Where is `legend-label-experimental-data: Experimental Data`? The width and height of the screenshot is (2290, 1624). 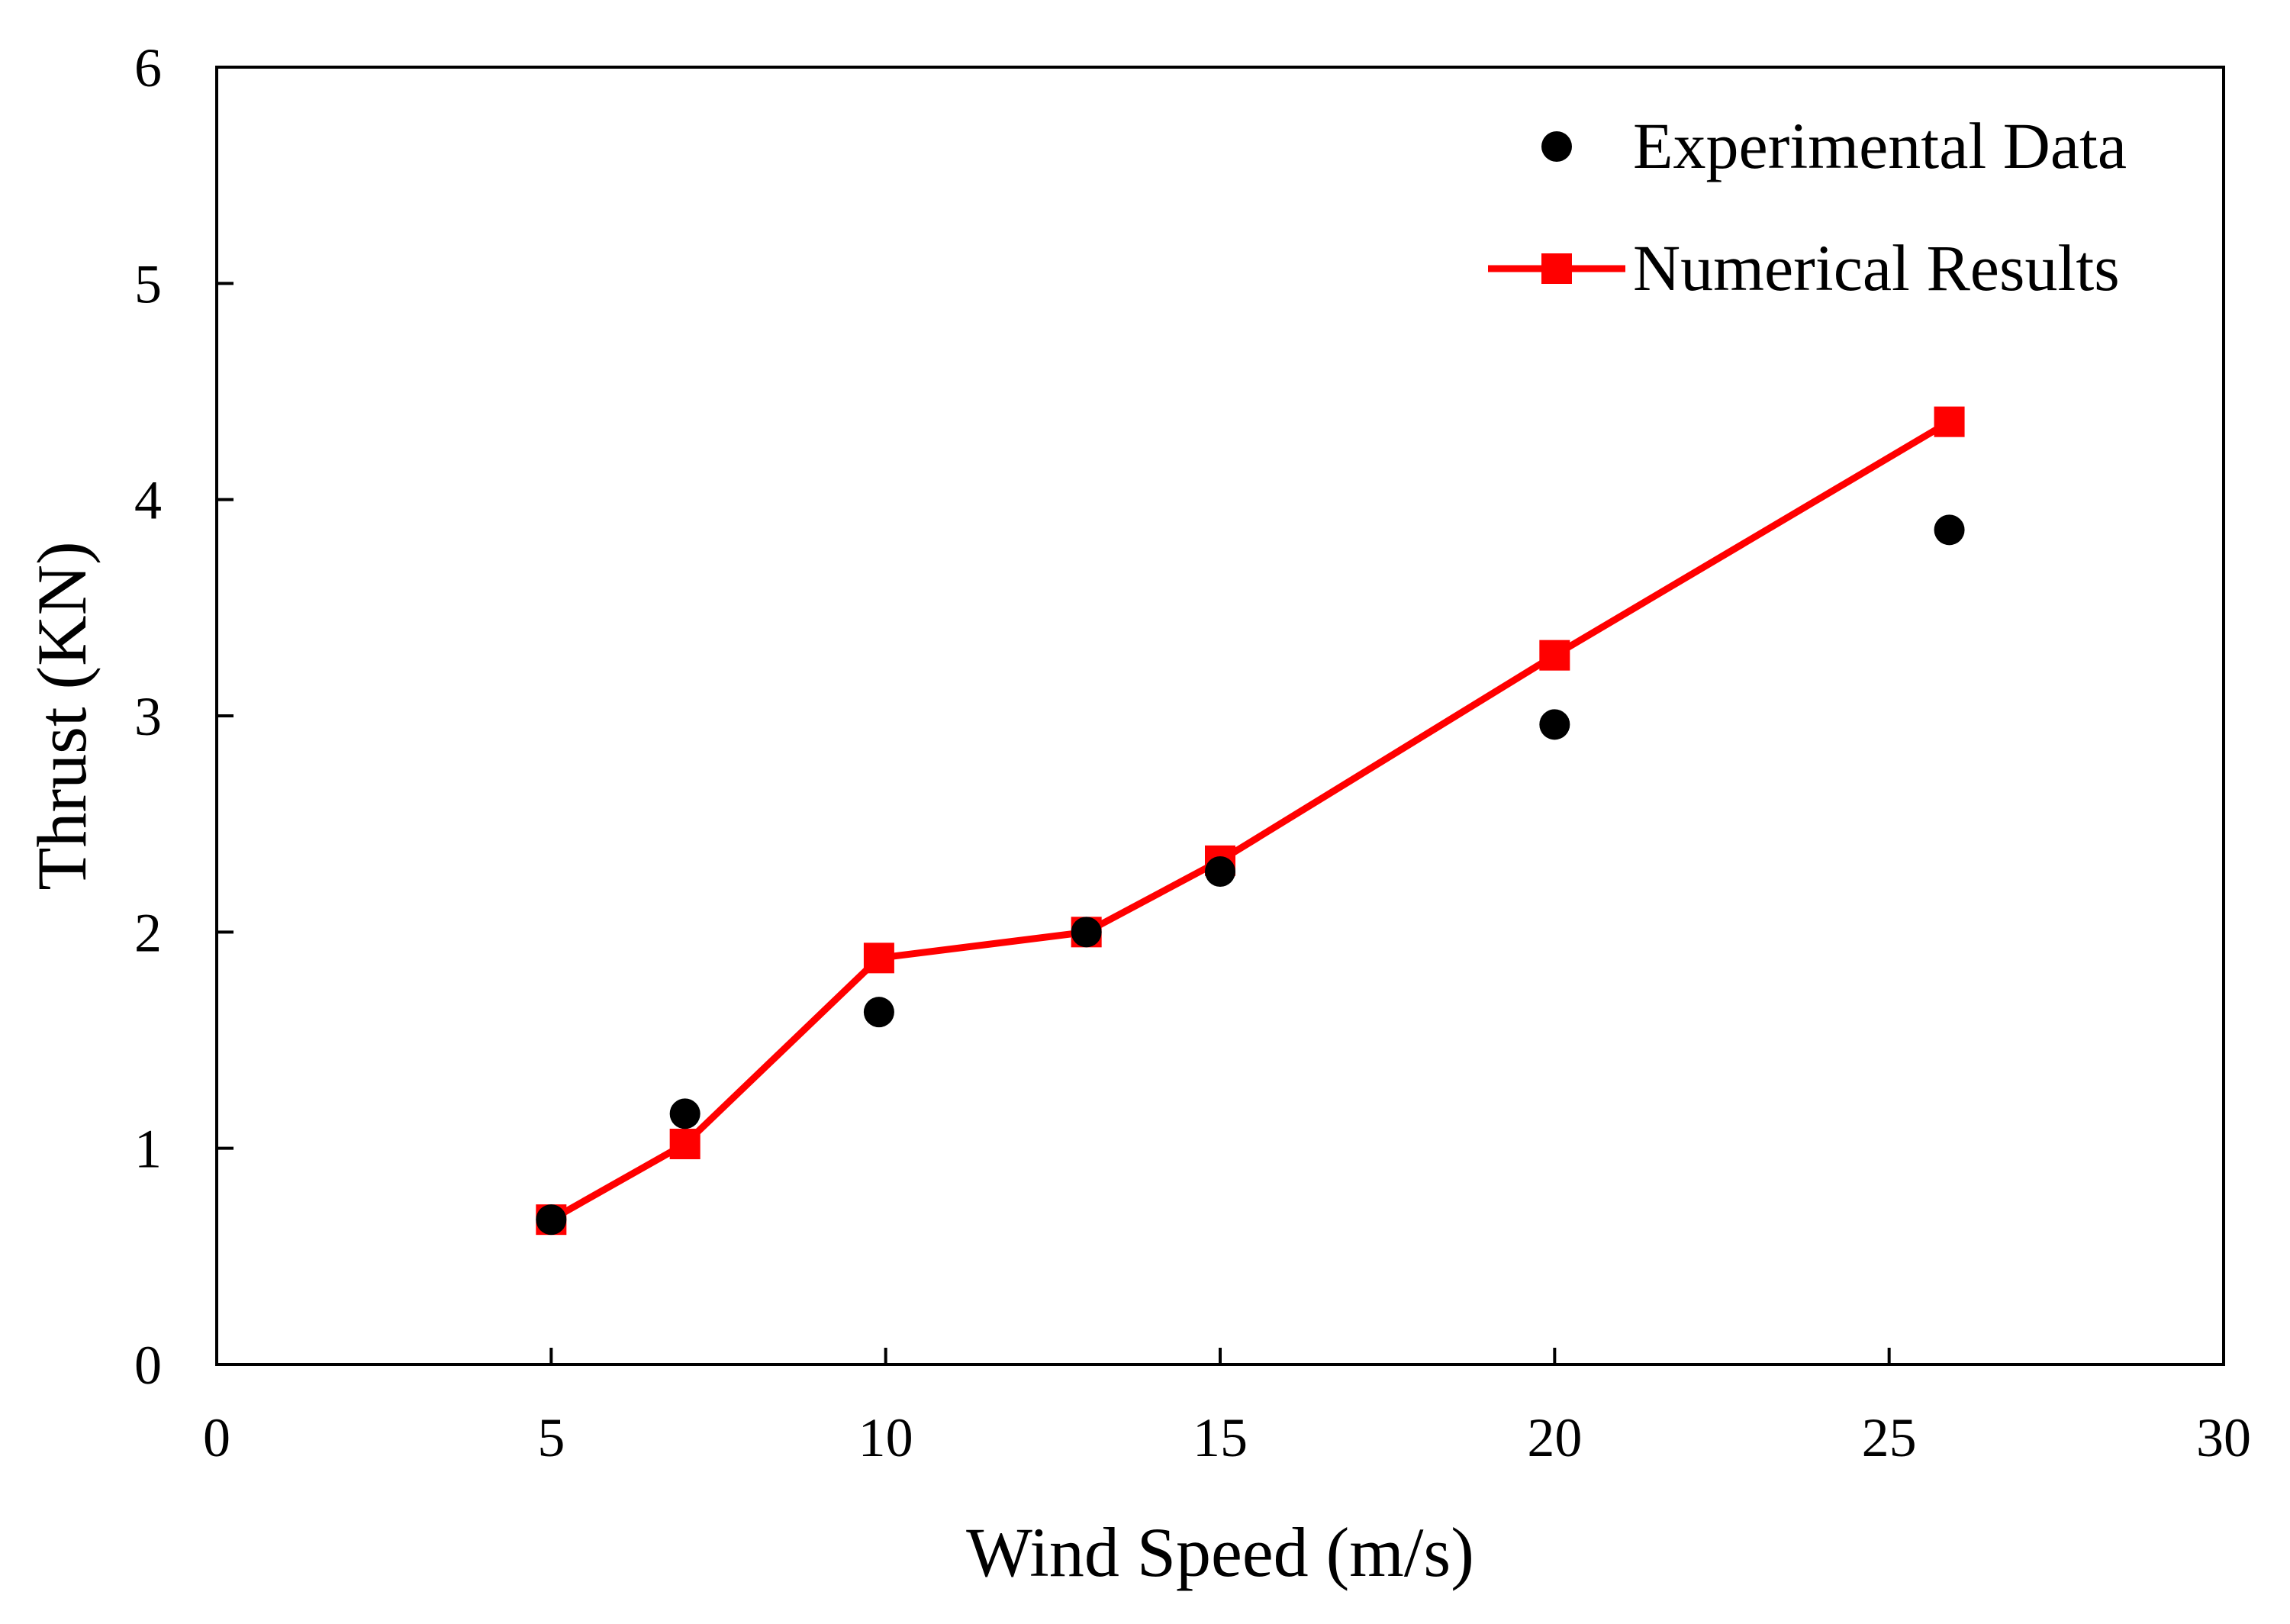
legend-label-experimental-data: Experimental Data is located at coordinates (1880, 145).